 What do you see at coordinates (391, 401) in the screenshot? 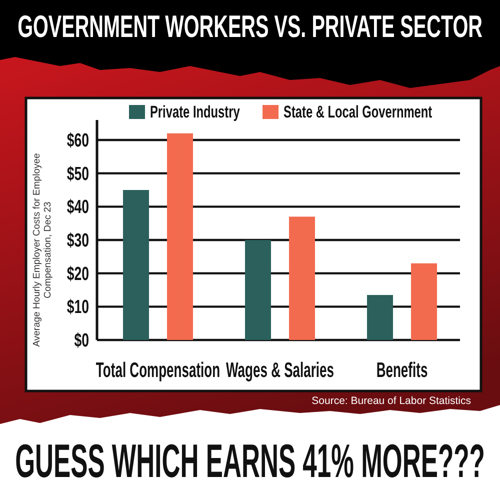
I see `source-note: Source: Bureau of Labor Statistics` at bounding box center [391, 401].